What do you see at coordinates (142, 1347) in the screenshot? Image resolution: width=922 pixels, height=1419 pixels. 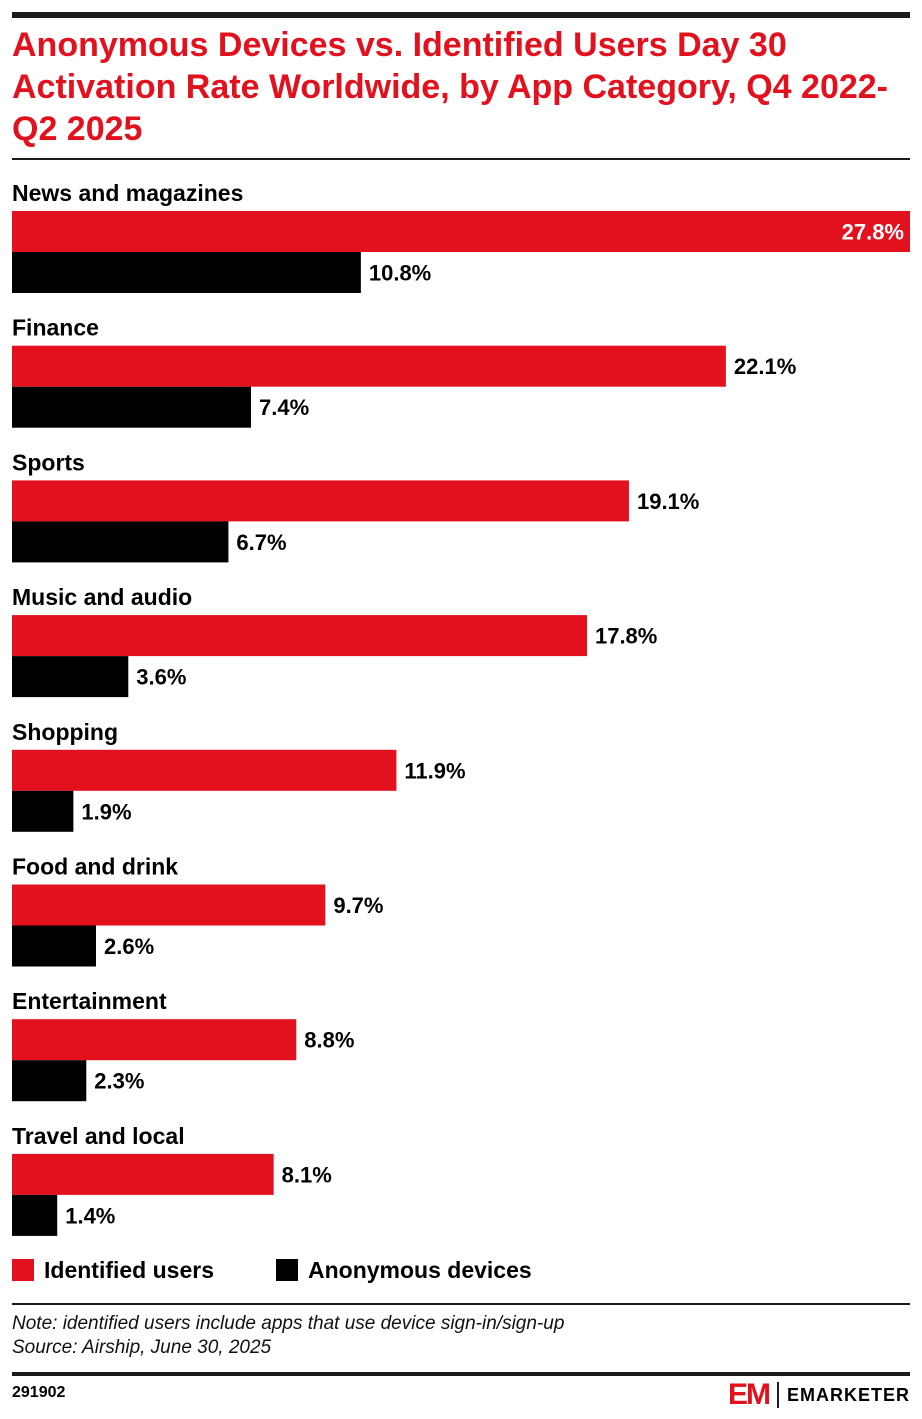 I see `source-text: Source: Airship, June 30, 2025` at bounding box center [142, 1347].